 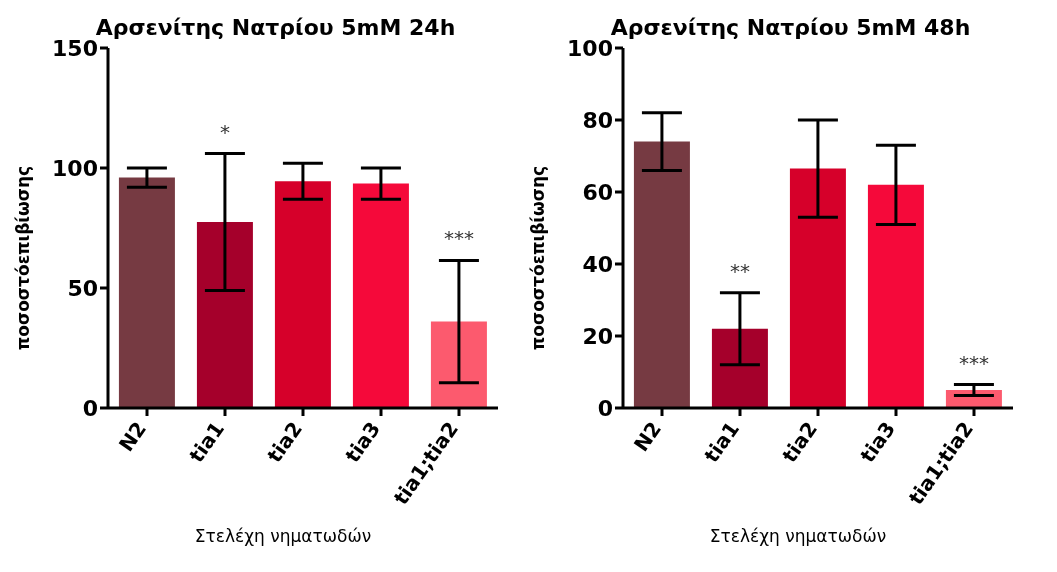 What do you see at coordinates (225, 131) in the screenshot?
I see `annotation: *` at bounding box center [225, 131].